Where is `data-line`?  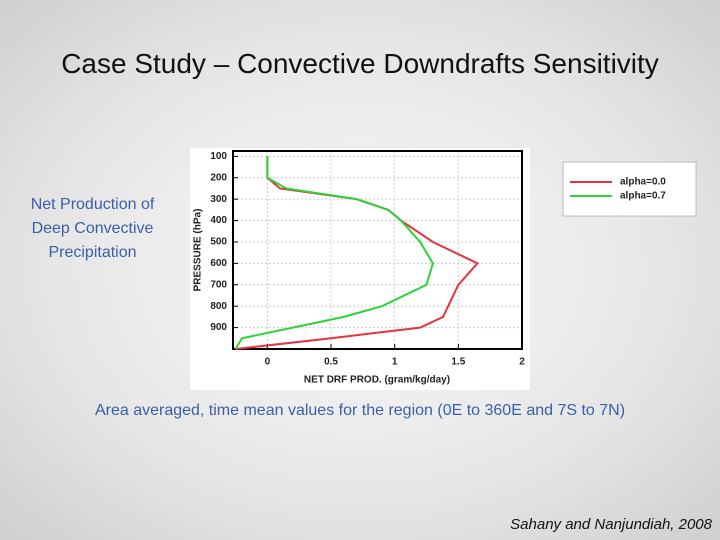 data-line is located at coordinates (334, 253).